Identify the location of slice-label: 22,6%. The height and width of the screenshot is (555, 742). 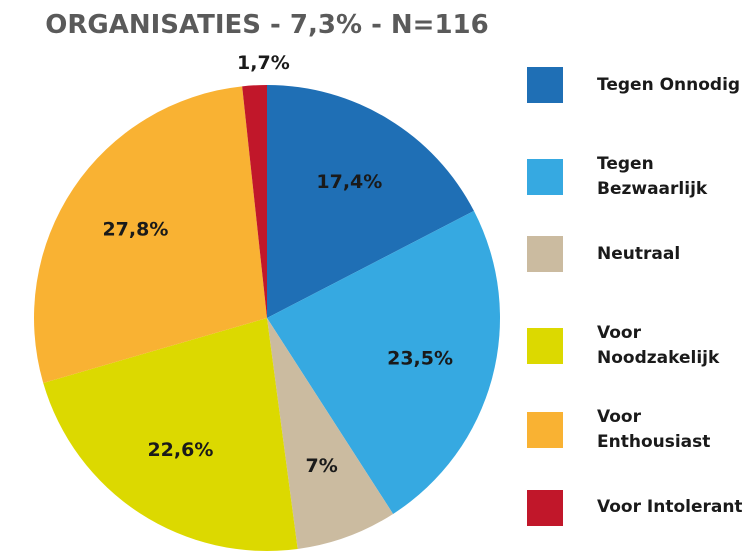
(180, 450).